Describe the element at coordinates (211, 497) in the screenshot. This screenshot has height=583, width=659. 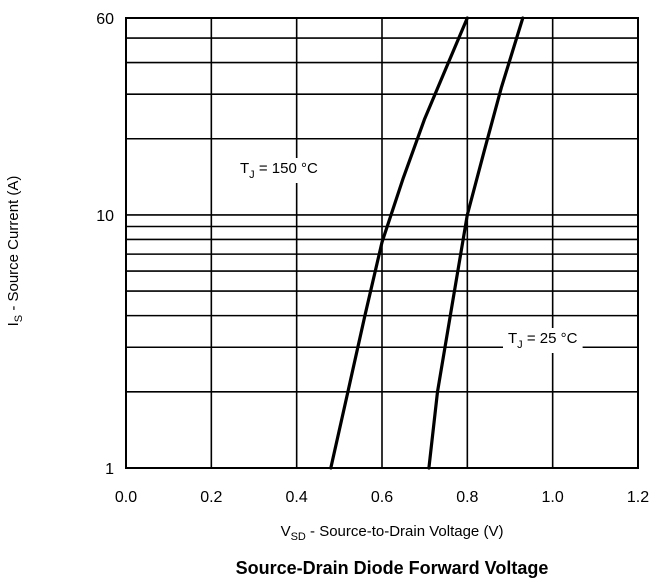
I see `x-tick-label: 0.2` at that location.